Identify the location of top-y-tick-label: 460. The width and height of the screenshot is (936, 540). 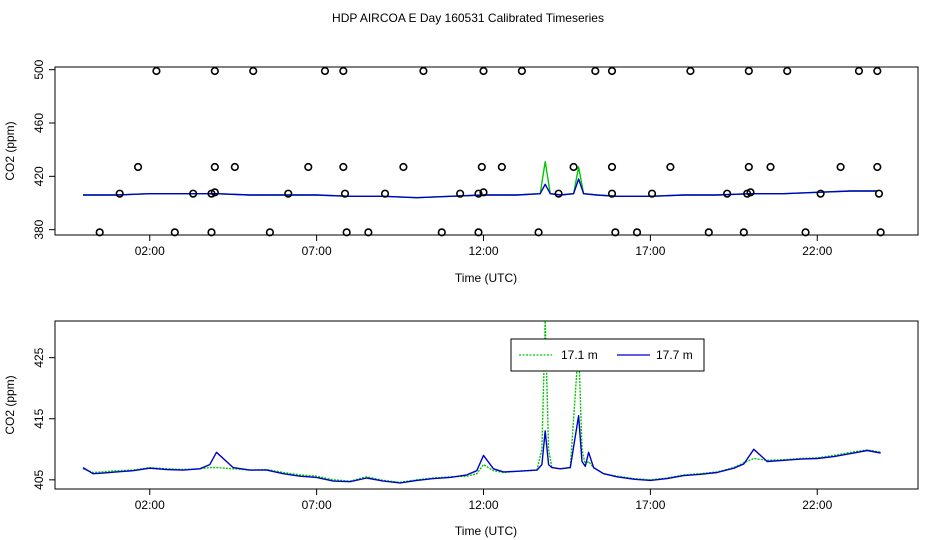
(39, 123).